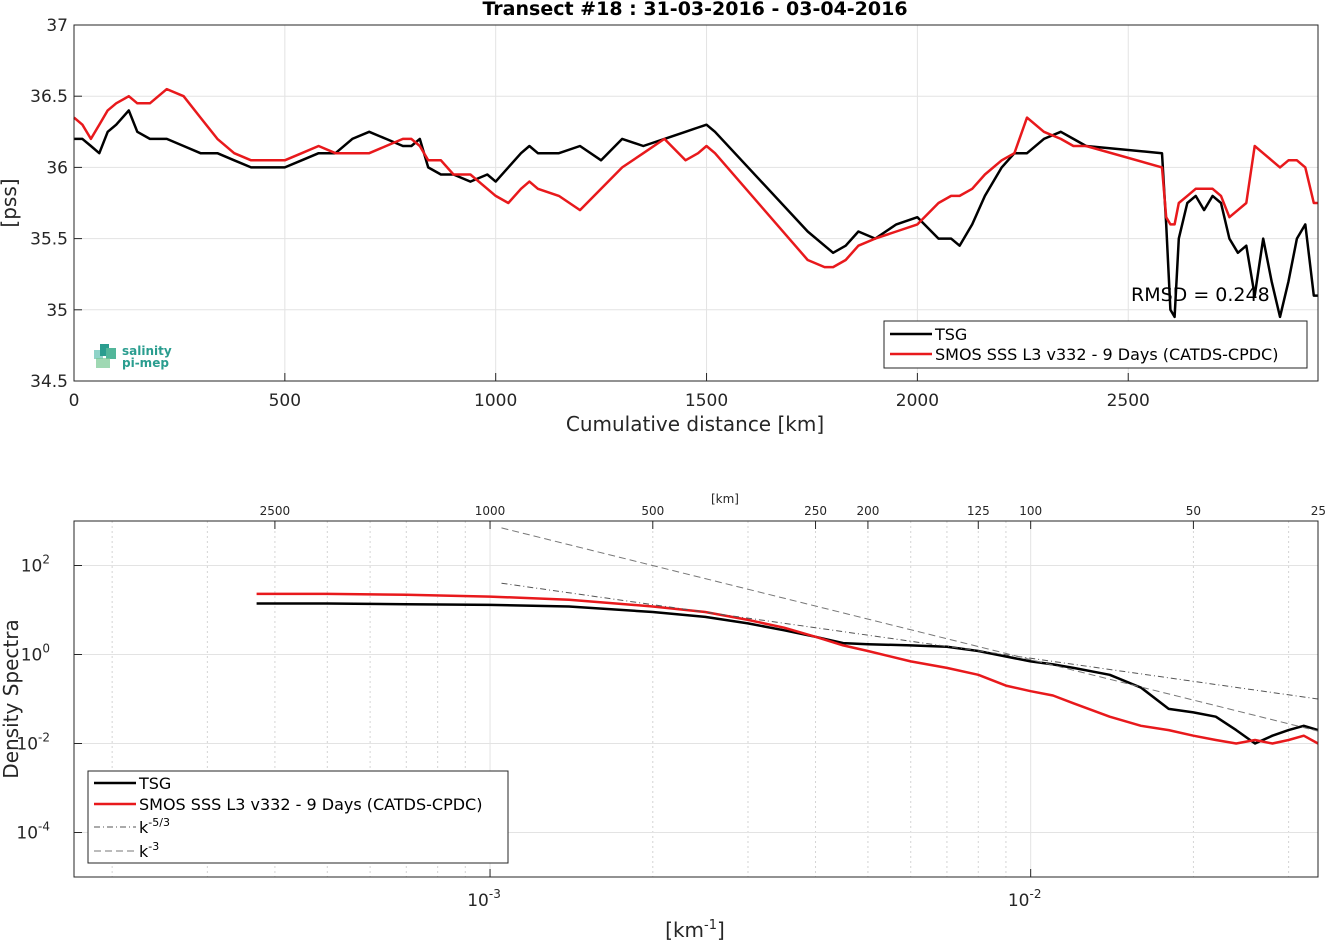 The height and width of the screenshot is (942, 1326). Describe the element at coordinates (46, 649) in the screenshot. I see `y-tick-exp: 0` at that location.